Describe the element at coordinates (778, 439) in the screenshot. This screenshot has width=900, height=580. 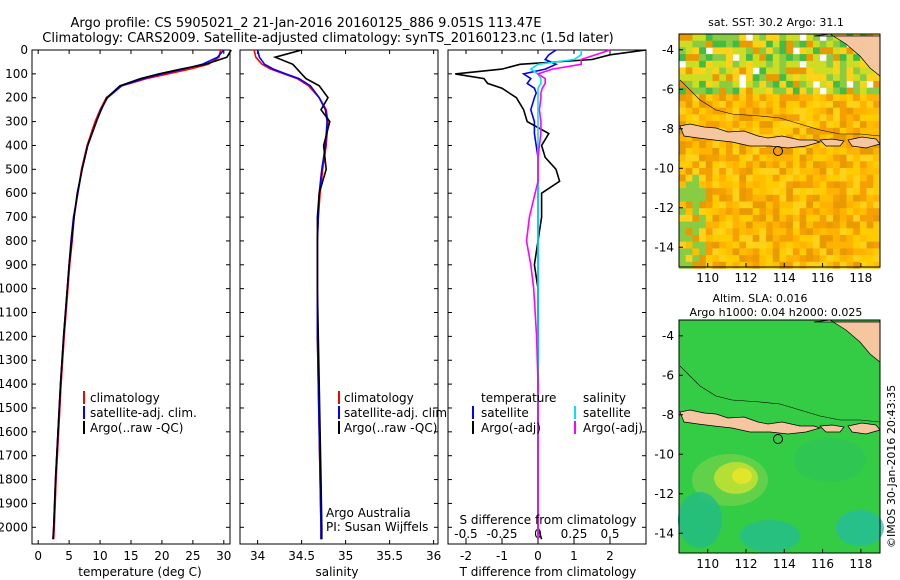
I see `argo-position-marker` at that location.